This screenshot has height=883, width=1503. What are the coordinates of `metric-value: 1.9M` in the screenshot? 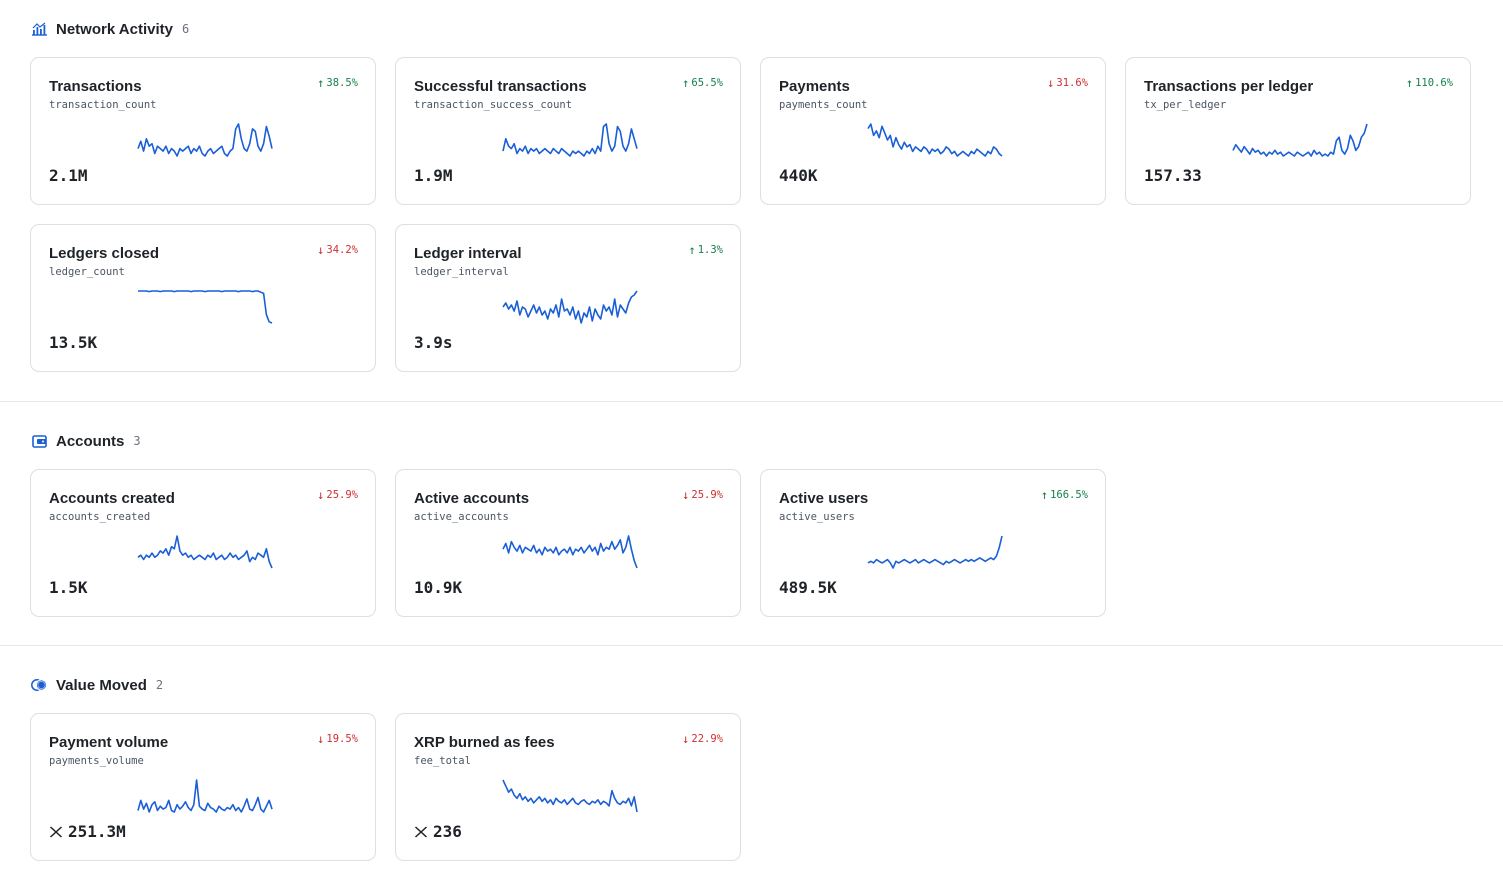 It's located at (433, 175).